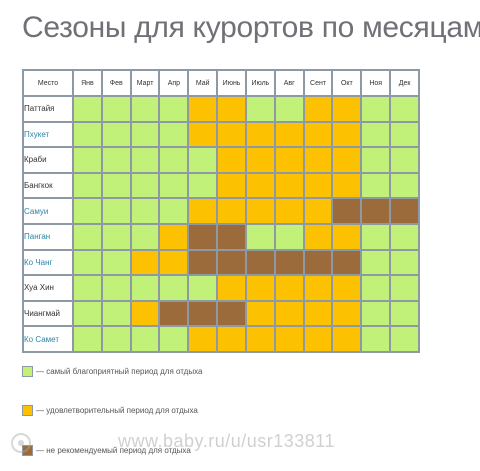 This screenshot has width=480, height=471. What do you see at coordinates (116, 83) in the screenshot?
I see `month-header: Фев` at bounding box center [116, 83].